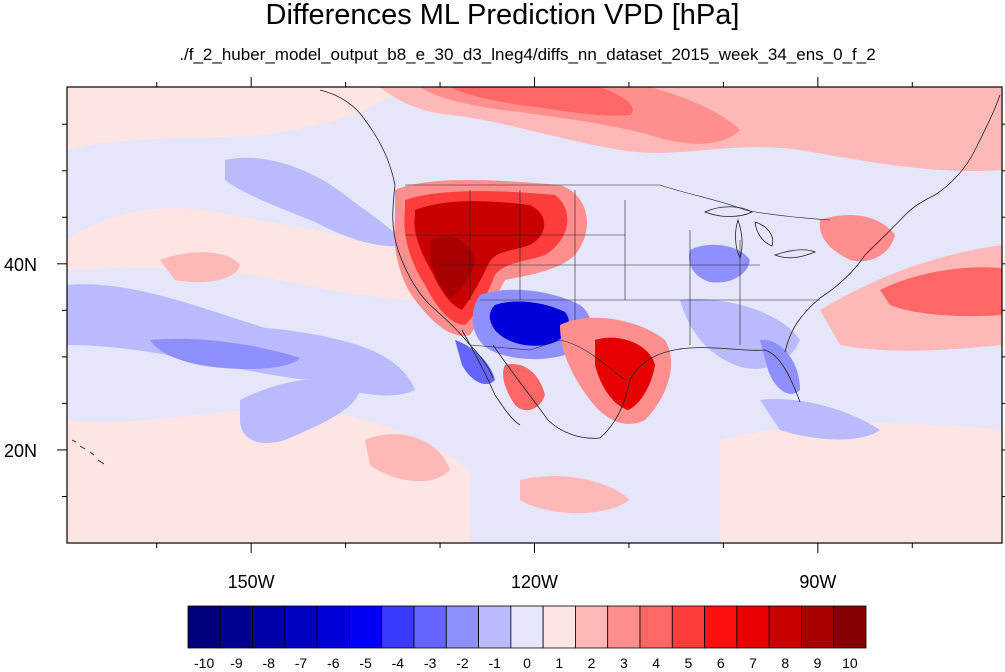  I want to click on field-region-florida-blue, so click(780, 366).